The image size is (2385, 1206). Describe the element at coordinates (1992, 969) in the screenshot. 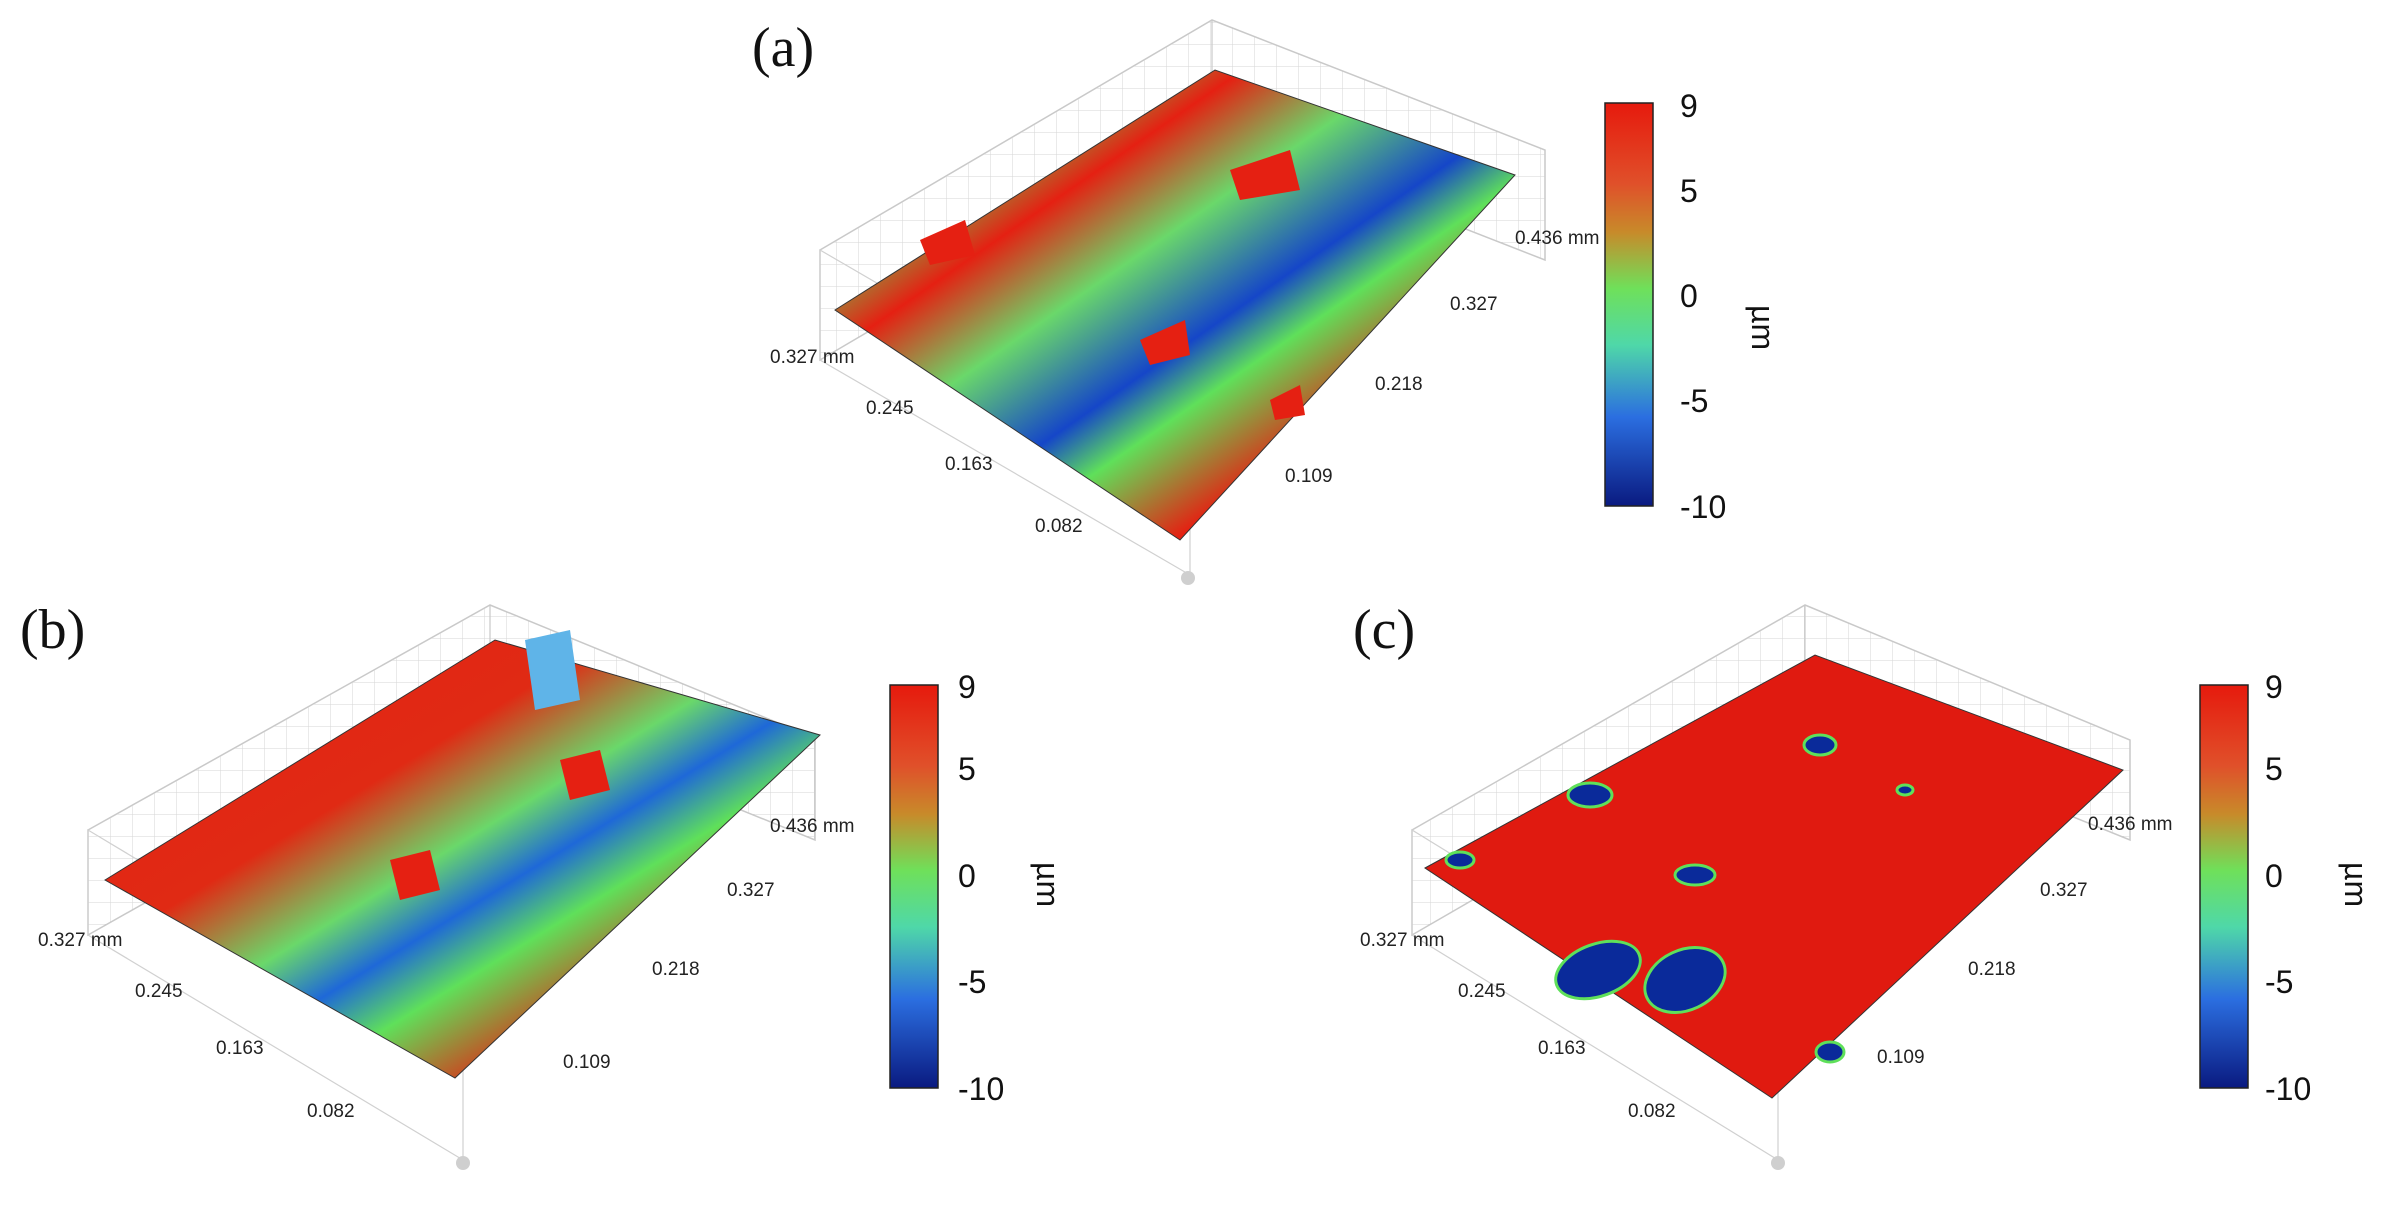

I see `panel-c-x-tick: 0.218` at that location.